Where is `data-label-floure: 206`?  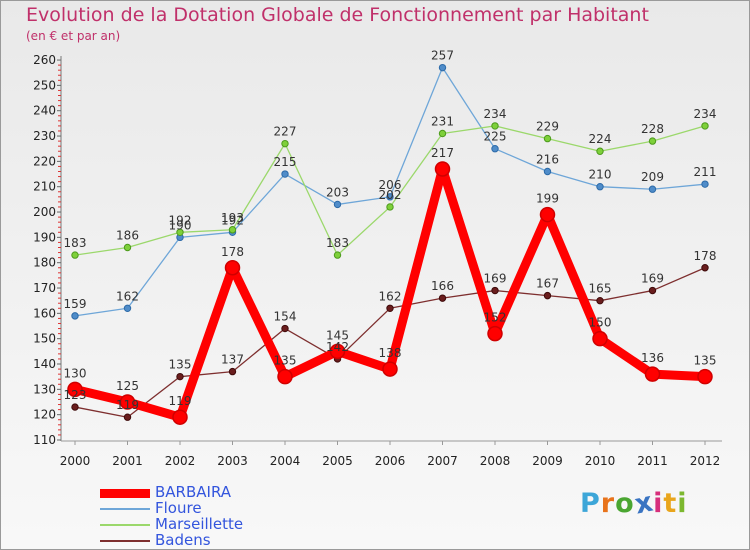 data-label-floure: 206 is located at coordinates (390, 185).